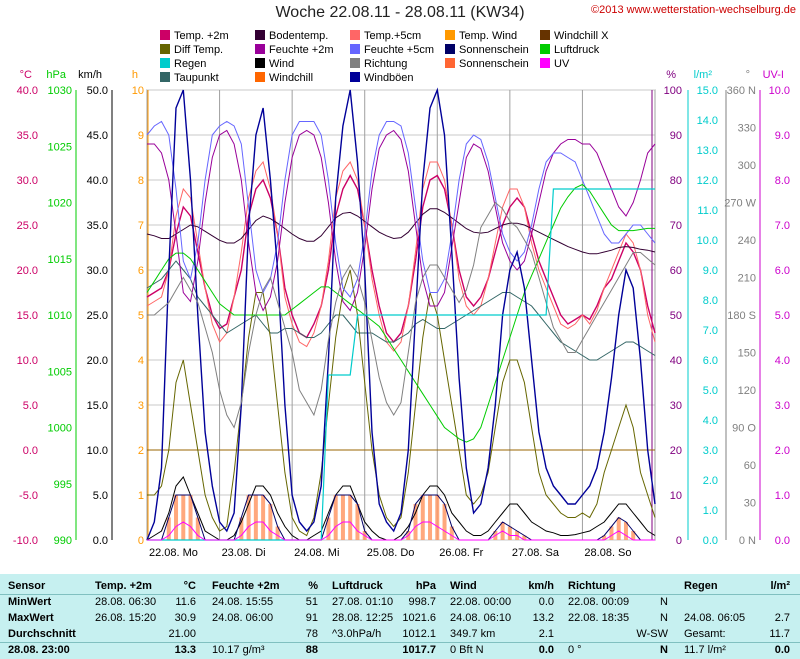 The image size is (800, 659). I want to click on y-tick-label: 1000, so click(60, 429).